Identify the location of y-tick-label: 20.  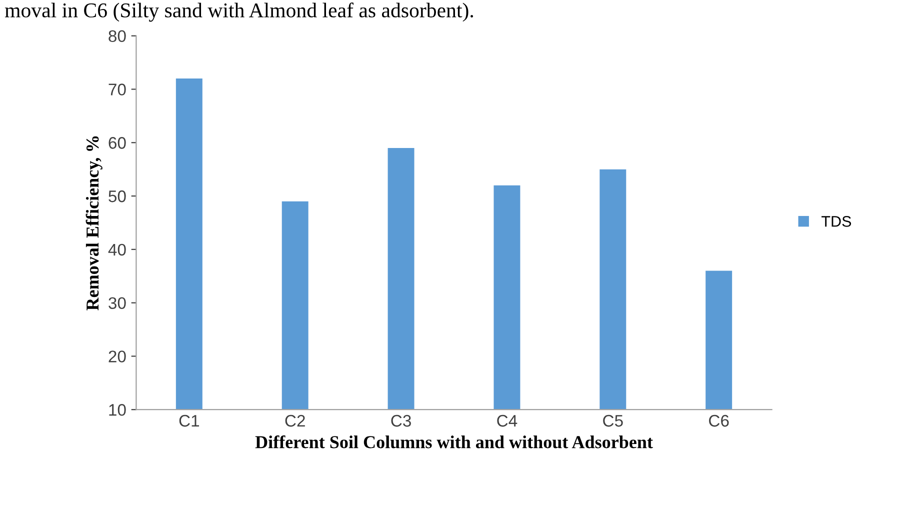
(117, 356).